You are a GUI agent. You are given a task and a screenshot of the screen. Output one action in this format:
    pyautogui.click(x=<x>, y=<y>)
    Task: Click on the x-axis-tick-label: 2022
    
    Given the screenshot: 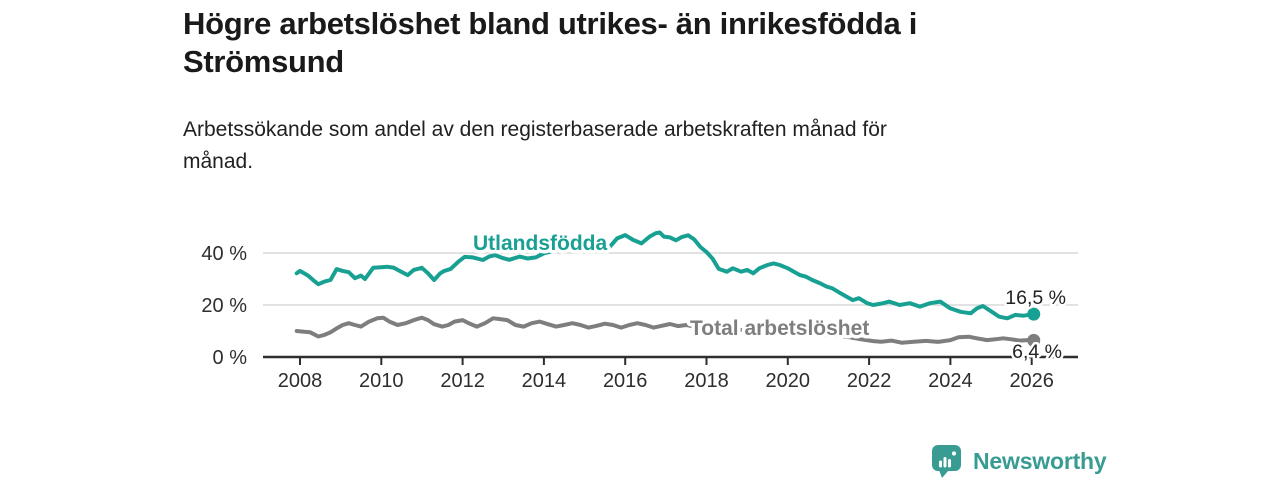 What is the action you would take?
    pyautogui.click(x=869, y=381)
    